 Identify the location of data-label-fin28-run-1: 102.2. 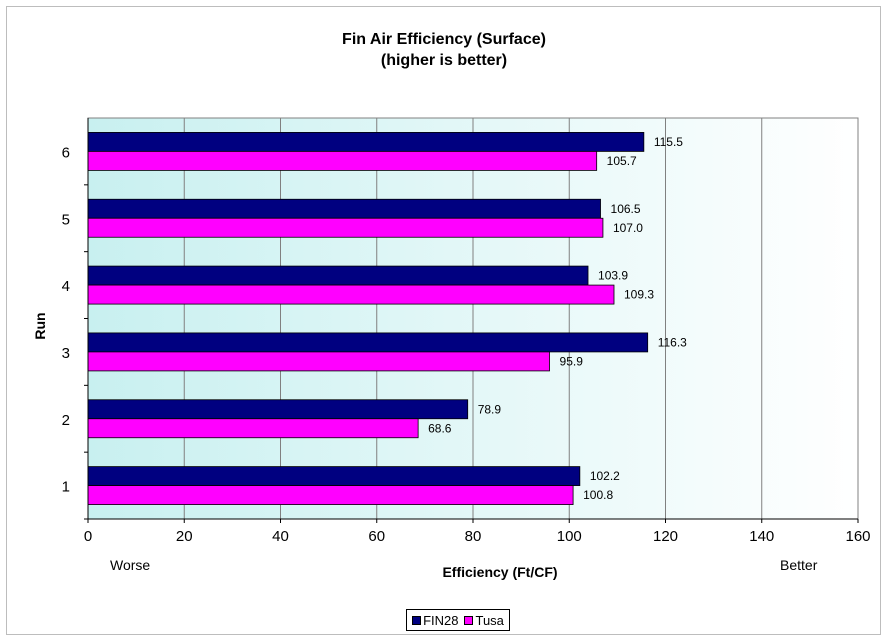
(605, 476).